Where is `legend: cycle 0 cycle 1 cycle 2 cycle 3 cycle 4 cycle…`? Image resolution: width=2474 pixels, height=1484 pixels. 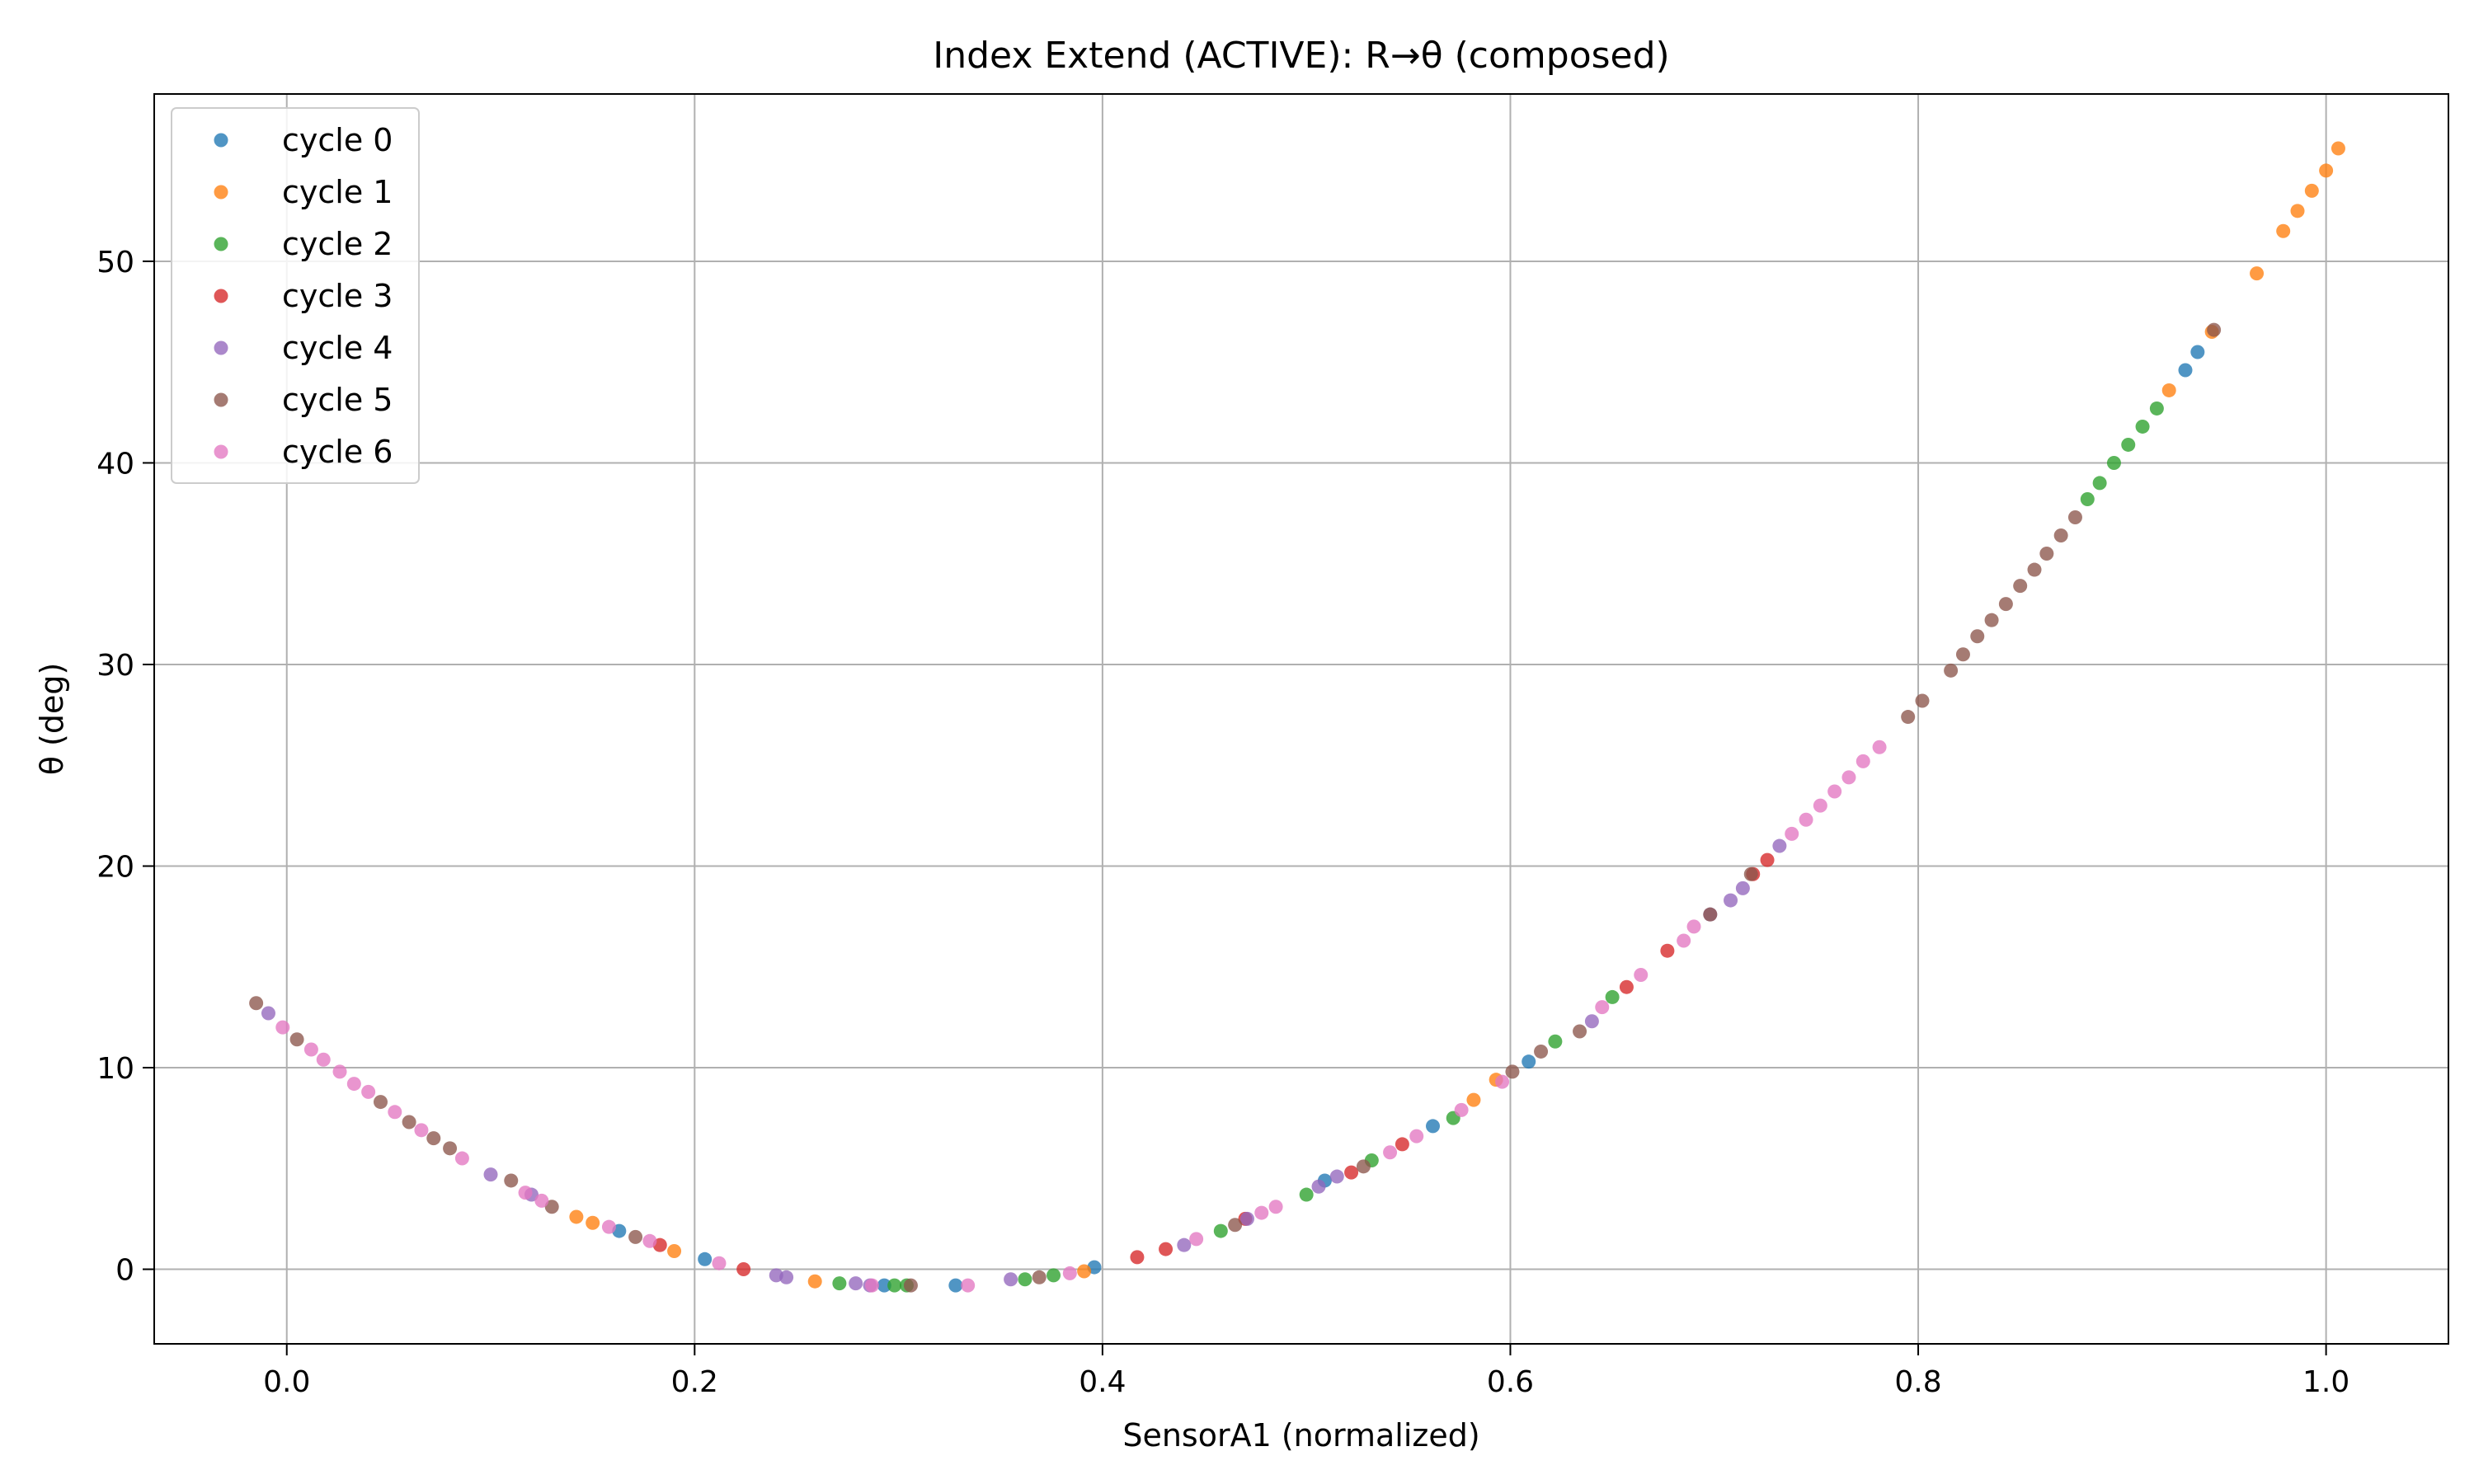 legend: cycle 0 cycle 1 cycle 2 cycle 3 cycle 4 cycle… is located at coordinates (295, 295).